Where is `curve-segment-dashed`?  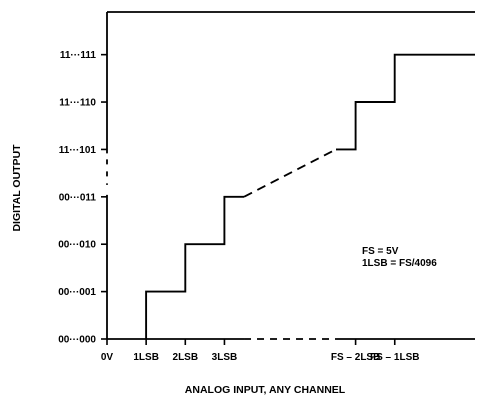
curve-segment-dashed is located at coordinates (290, 173).